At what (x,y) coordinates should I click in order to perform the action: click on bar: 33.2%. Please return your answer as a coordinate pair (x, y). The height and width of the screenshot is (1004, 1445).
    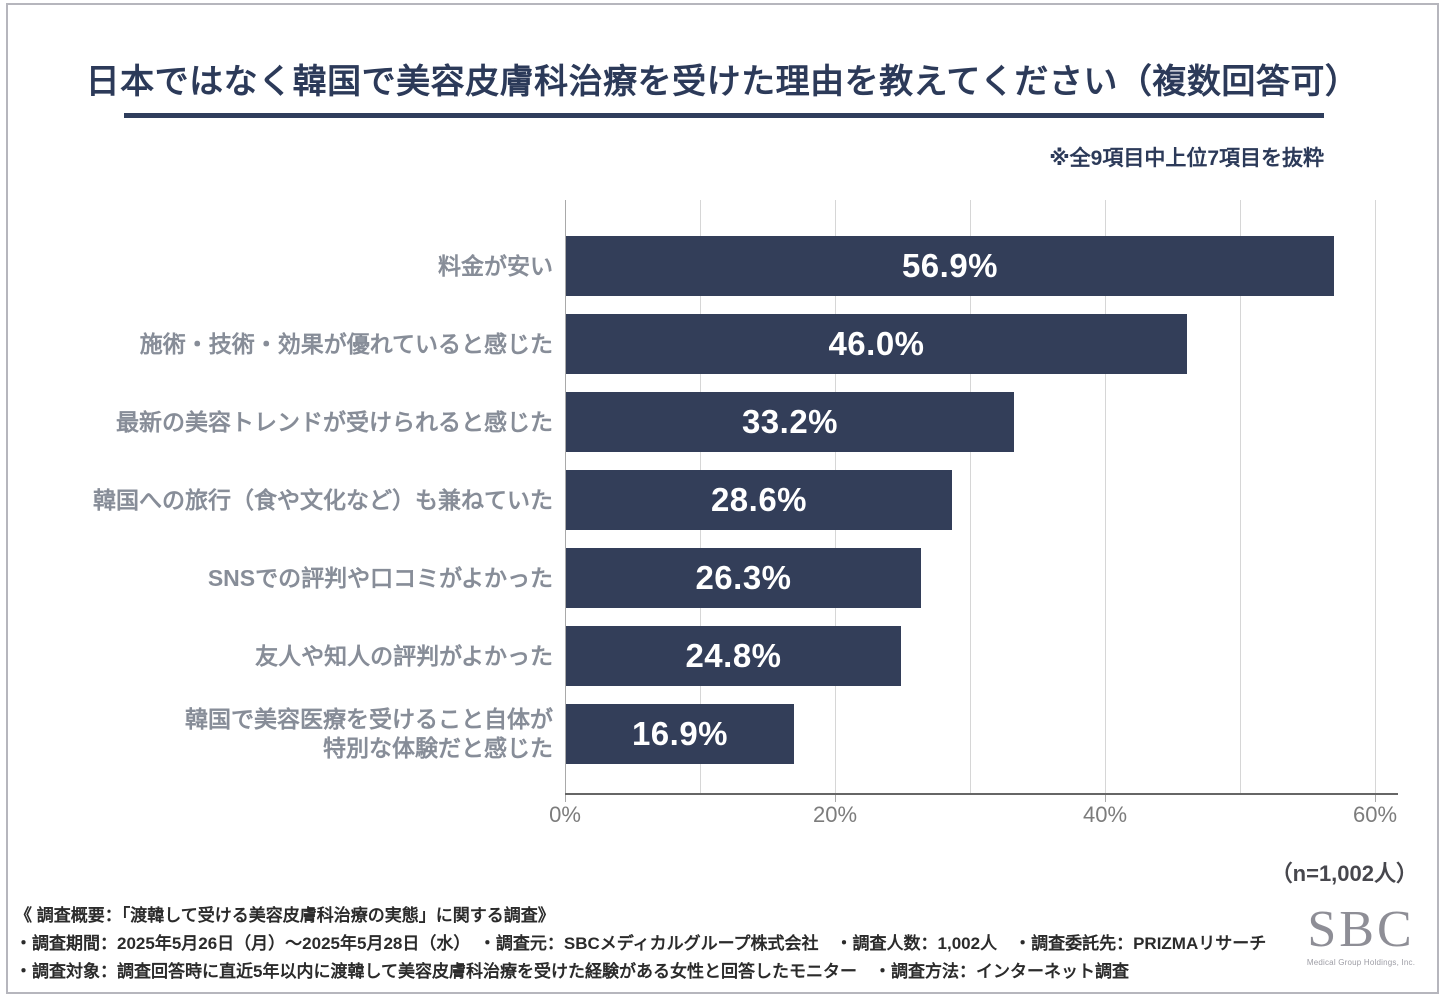
    Looking at the image, I should click on (790, 422).